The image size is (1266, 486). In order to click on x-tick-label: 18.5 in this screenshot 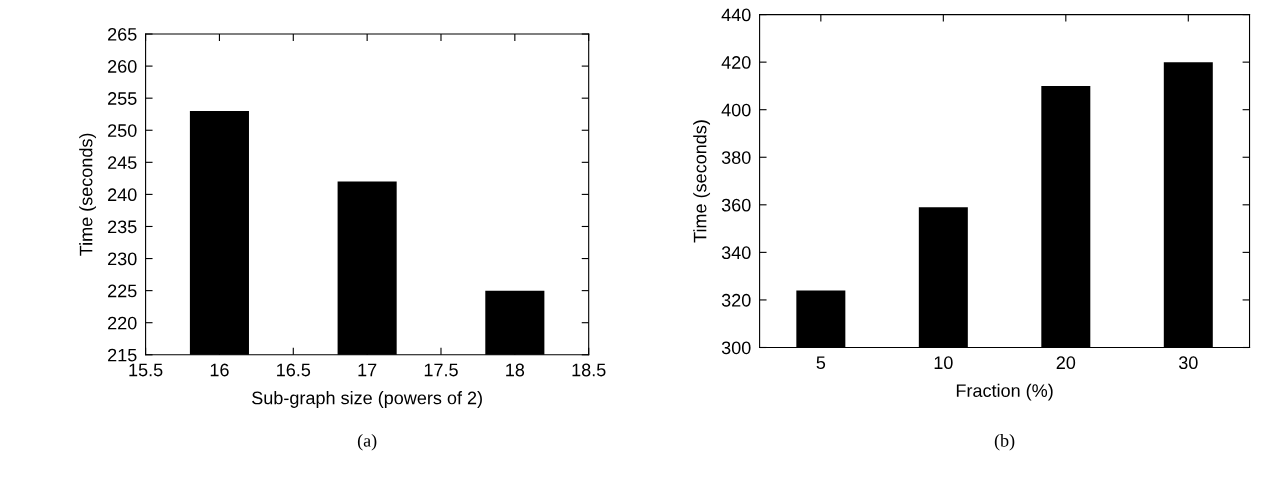, I will do `click(589, 370)`.